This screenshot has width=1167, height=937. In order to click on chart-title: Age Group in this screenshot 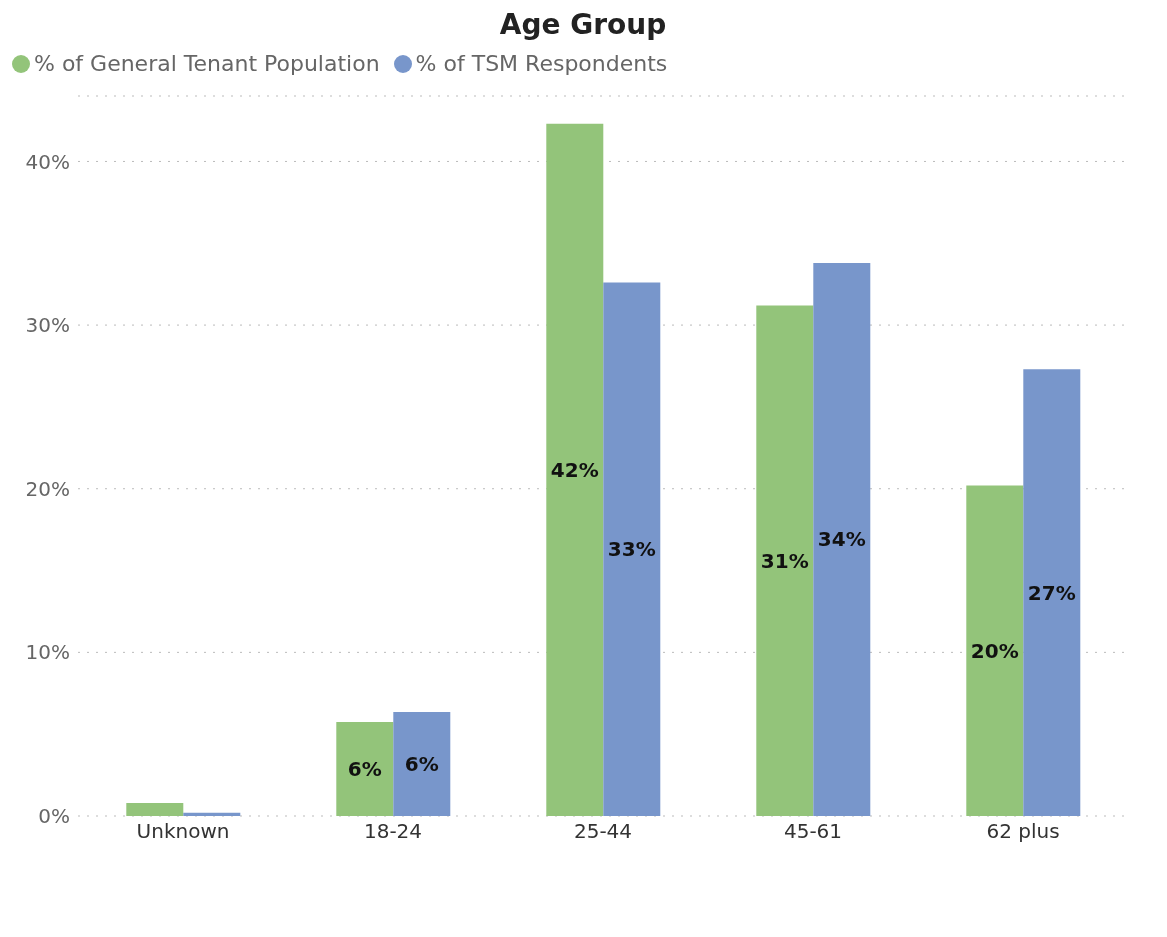, I will do `click(583, 24)`.